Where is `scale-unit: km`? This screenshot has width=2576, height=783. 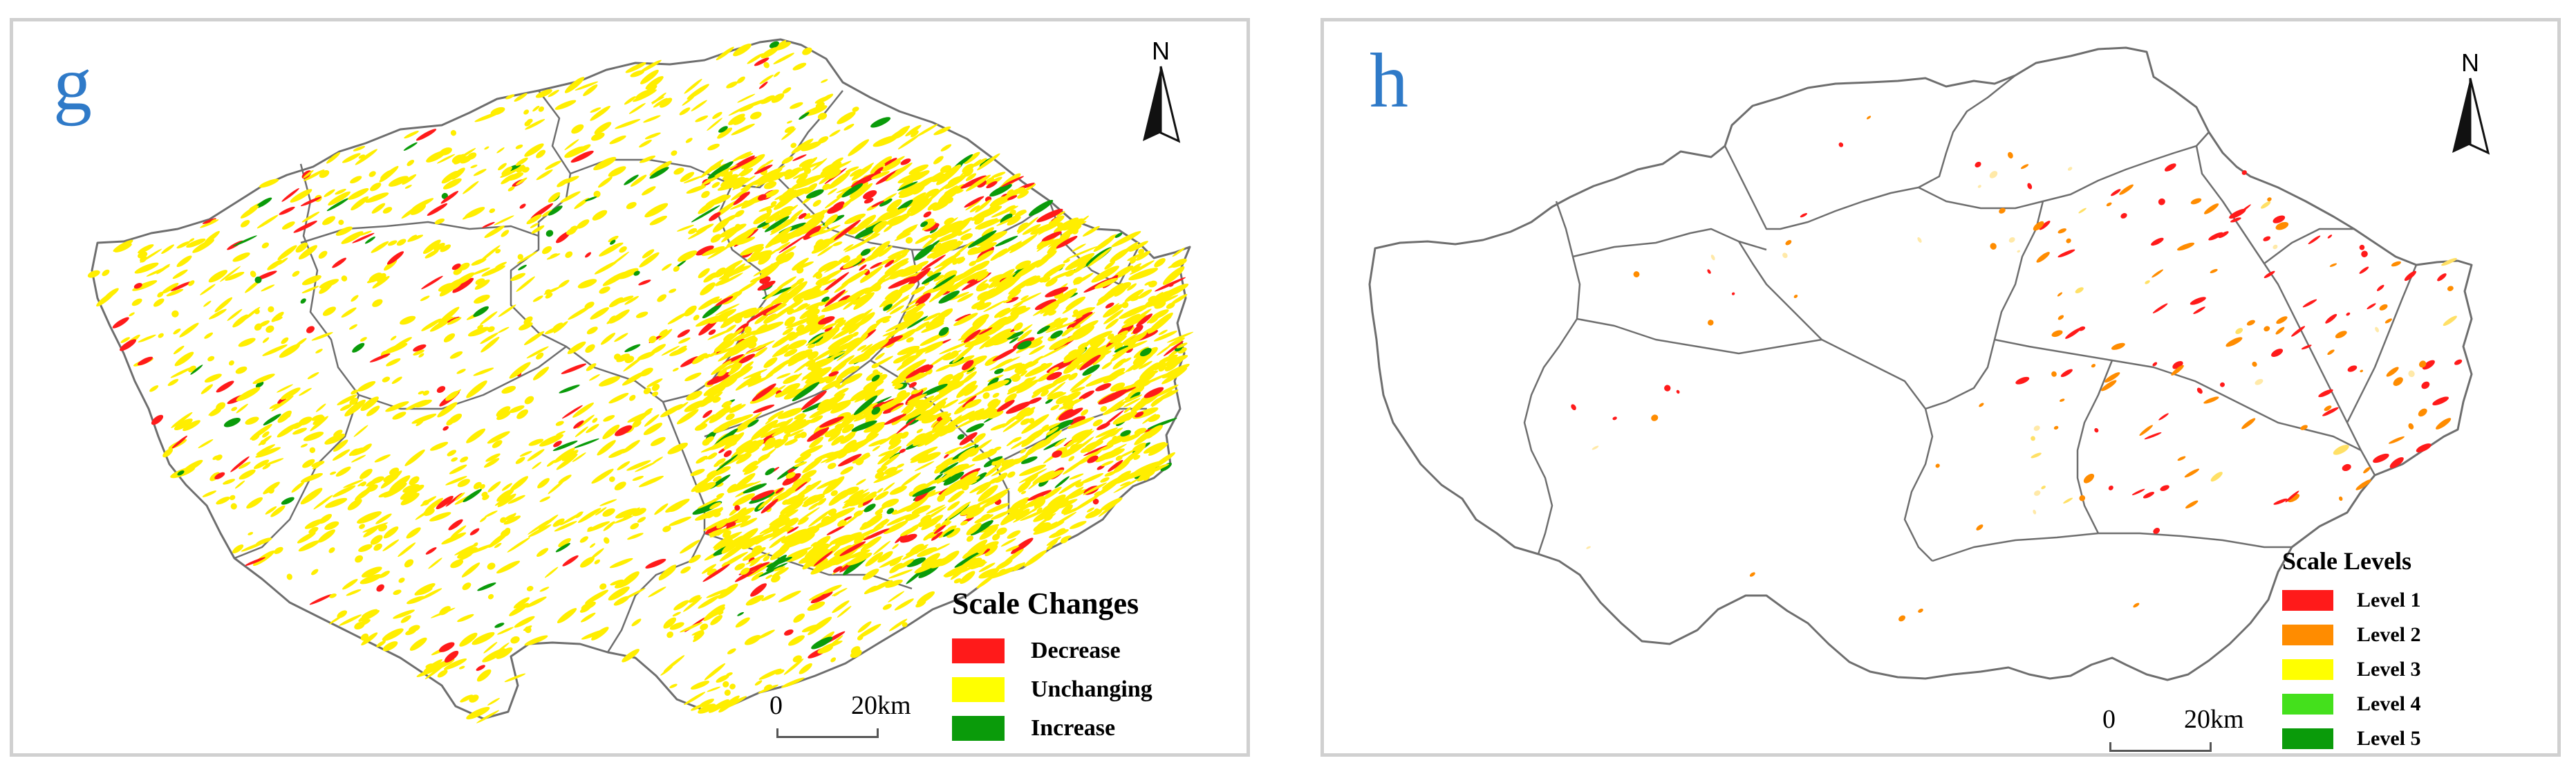
scale-unit: km is located at coordinates (2227, 719).